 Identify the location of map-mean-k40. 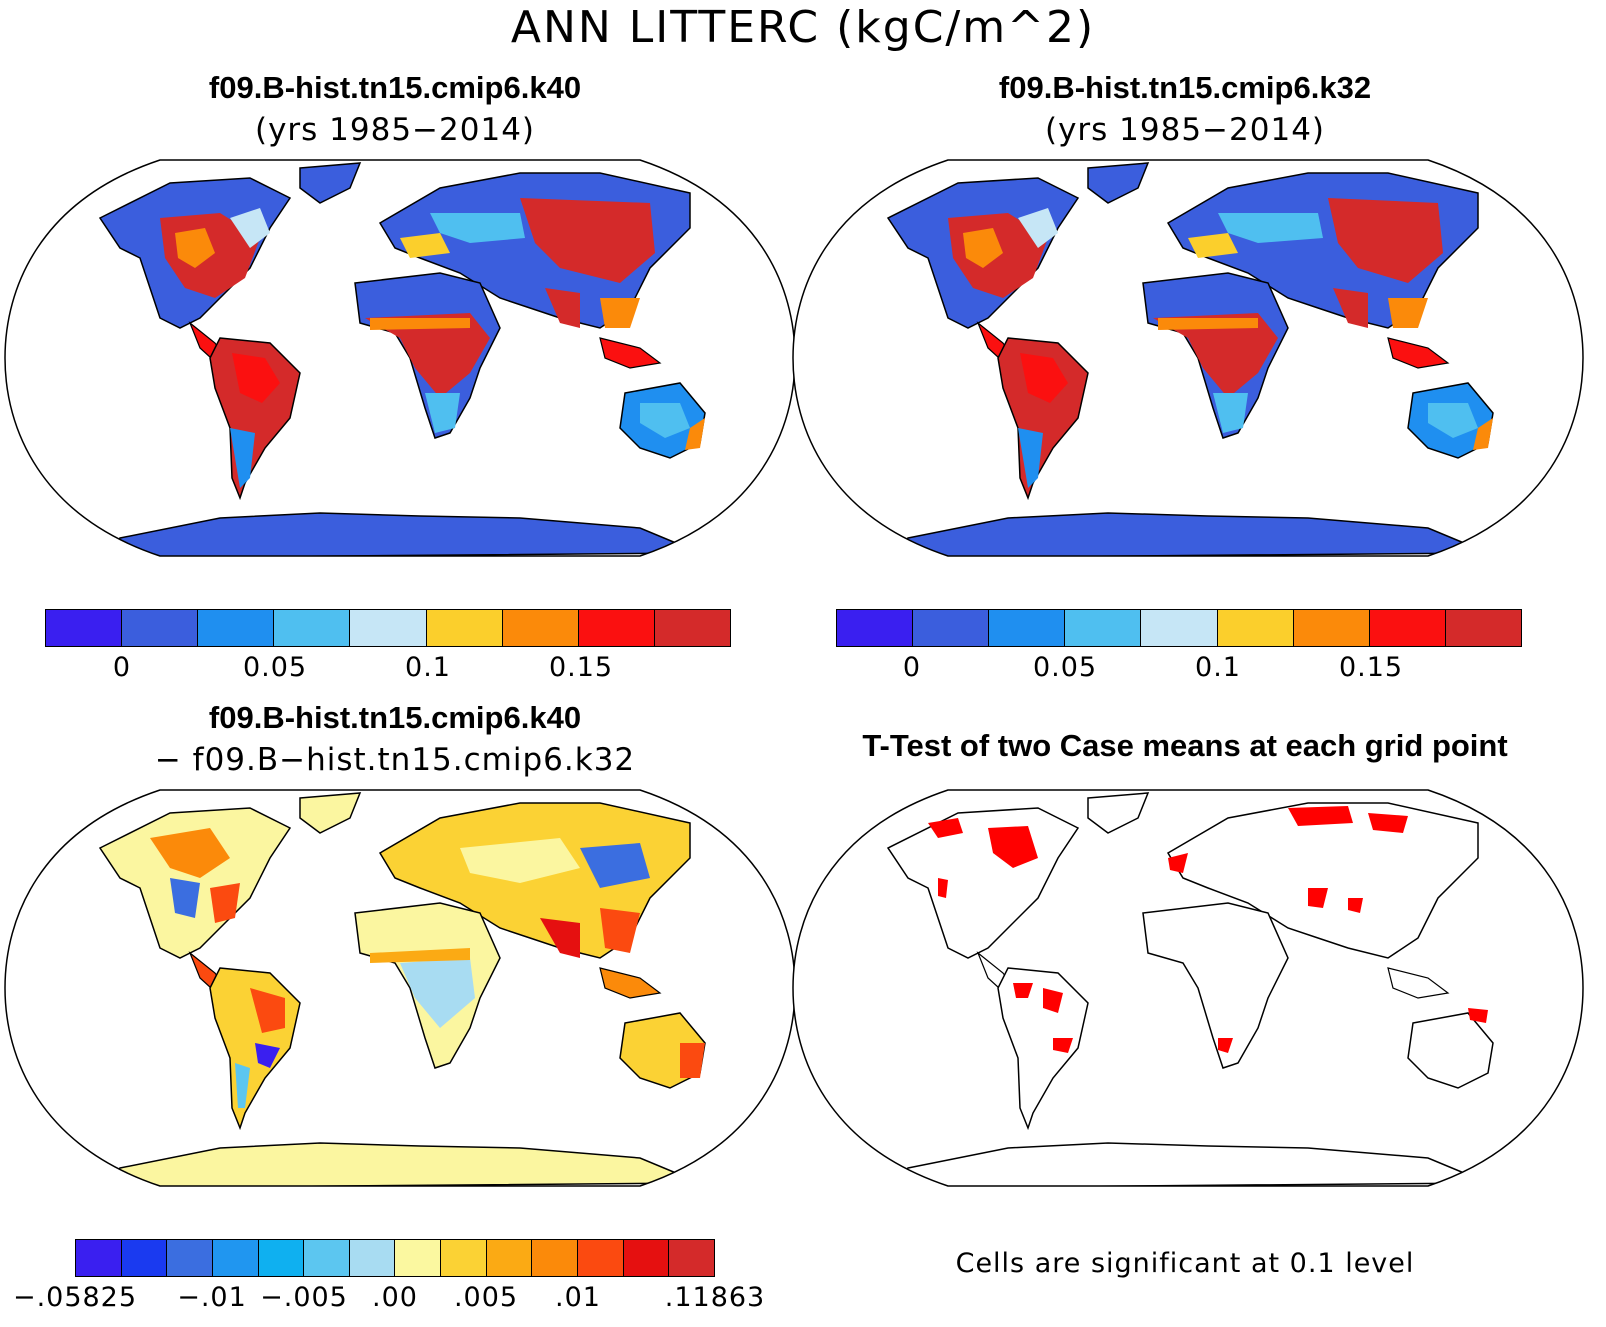
(400, 358).